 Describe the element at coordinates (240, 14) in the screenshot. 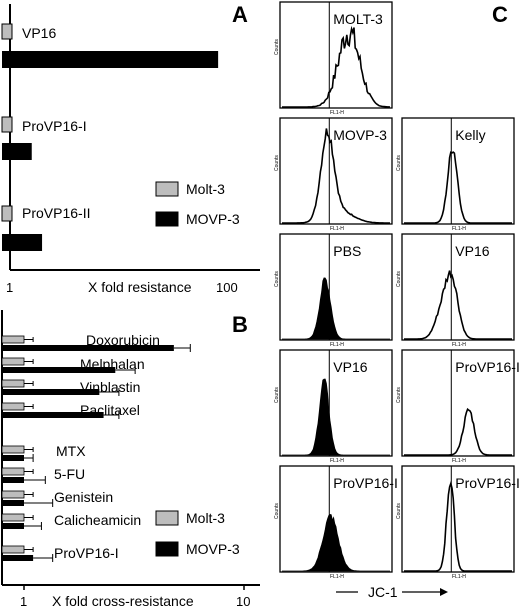

I see `panel-a-letter: A` at that location.